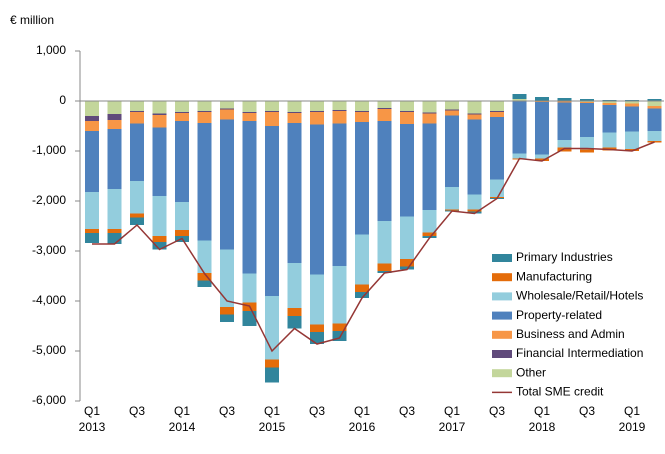 Image resolution: width=665 pixels, height=454 pixels. I want to click on x-tick-label: Q3, so click(227, 411).